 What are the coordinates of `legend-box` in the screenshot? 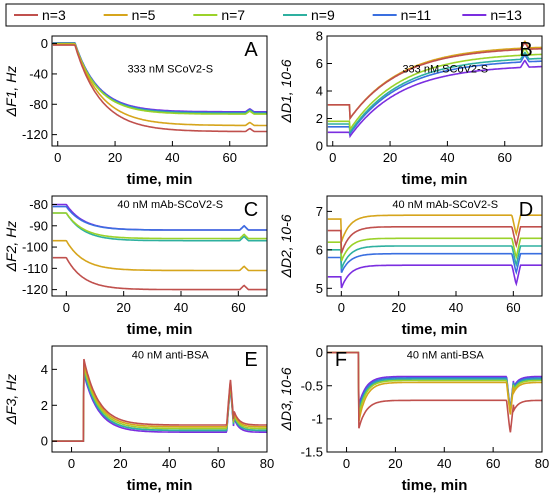 It's located at (275, 15).